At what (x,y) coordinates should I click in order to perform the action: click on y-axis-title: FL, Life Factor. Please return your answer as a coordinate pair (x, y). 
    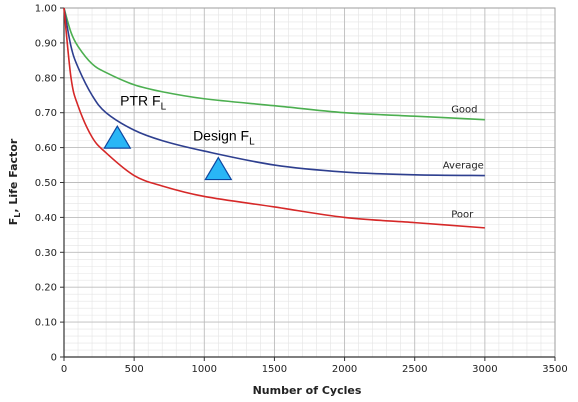
    Looking at the image, I should click on (14, 181).